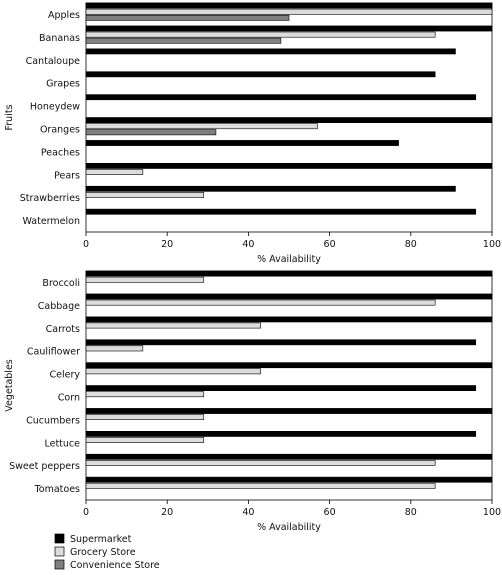 The image size is (502, 575). I want to click on category-label-broccoli: Broccoli, so click(61, 283).